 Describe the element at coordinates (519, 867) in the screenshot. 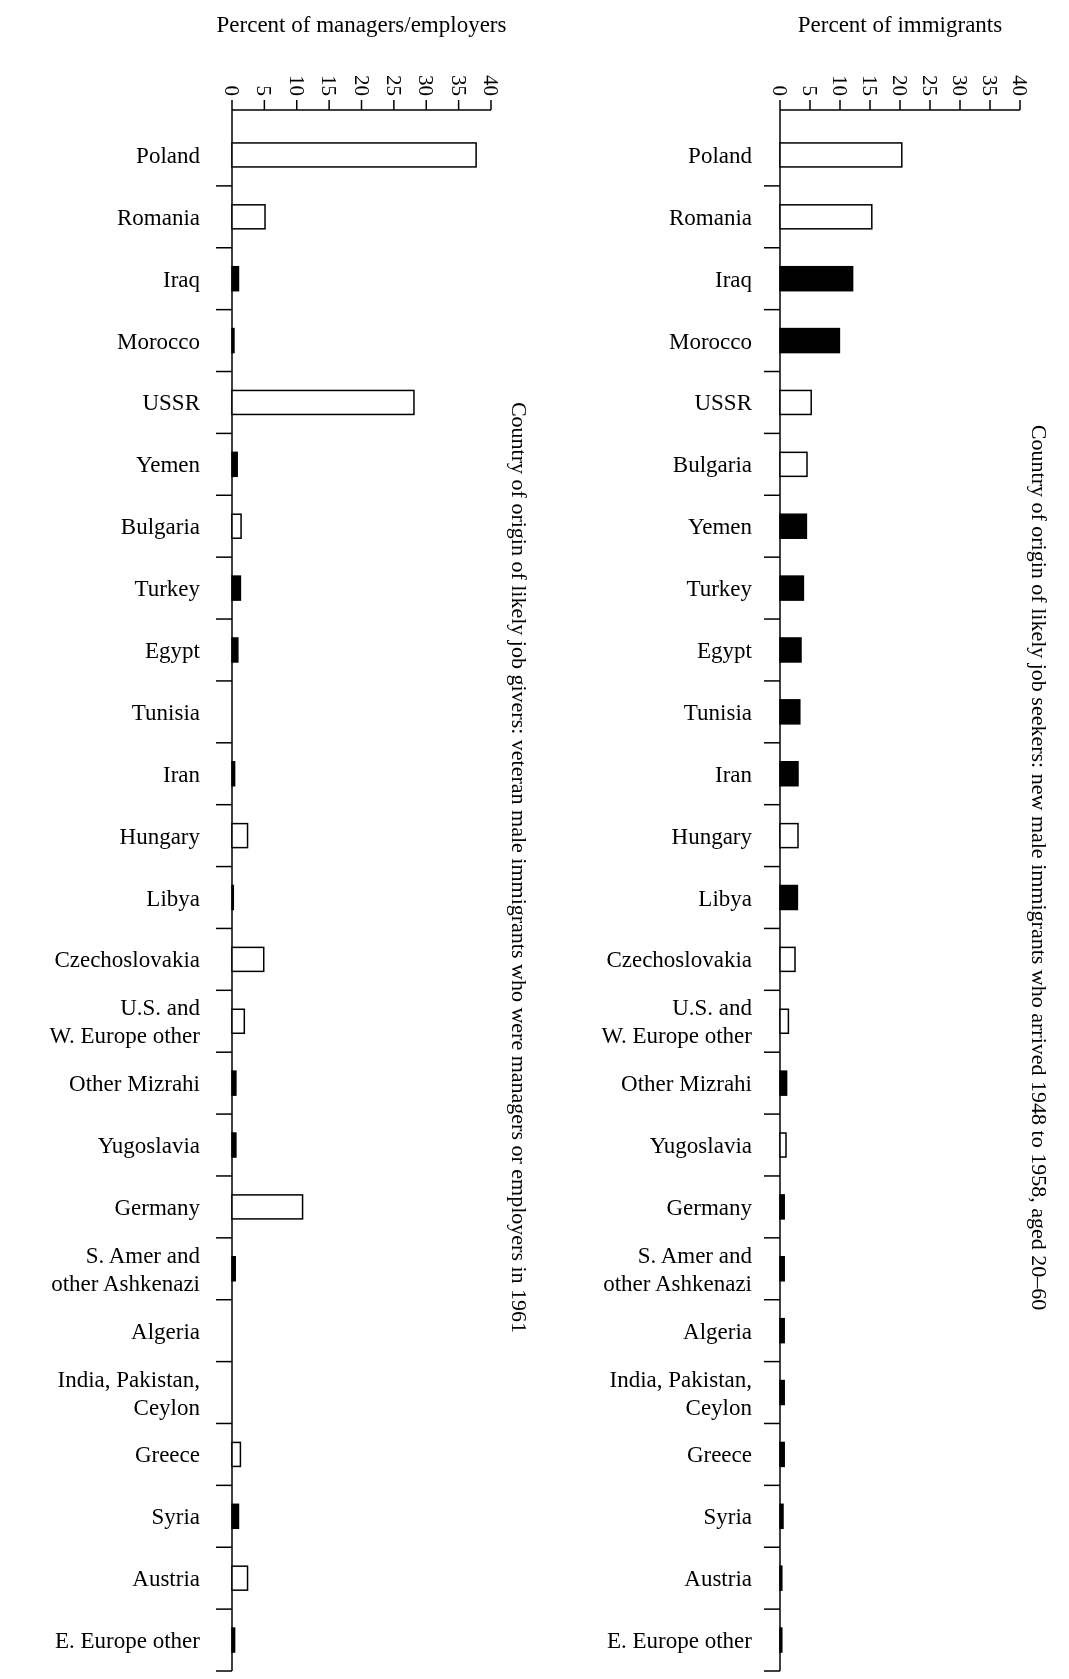

I see `y-axis-title: Country of origin of likely job givers: veteran male immigrants who were managers or employers in 1961` at that location.